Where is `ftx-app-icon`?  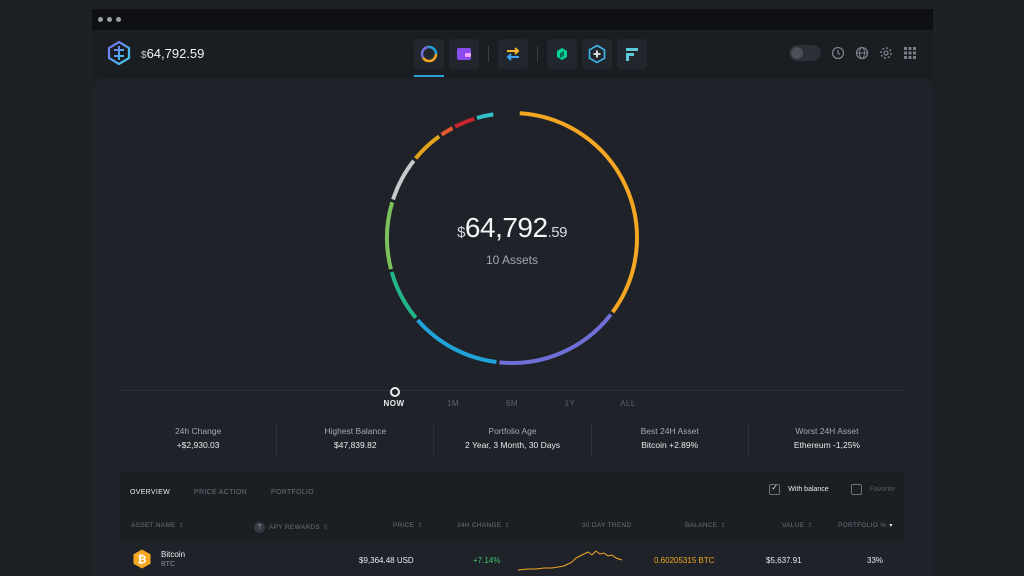 ftx-app-icon is located at coordinates (632, 54).